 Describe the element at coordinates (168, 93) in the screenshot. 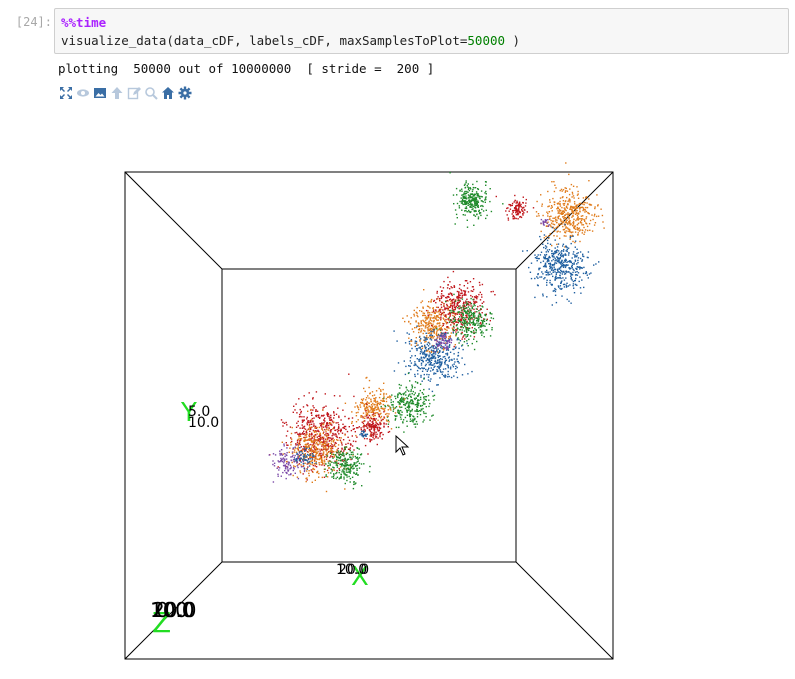

I see `home-icon` at that location.